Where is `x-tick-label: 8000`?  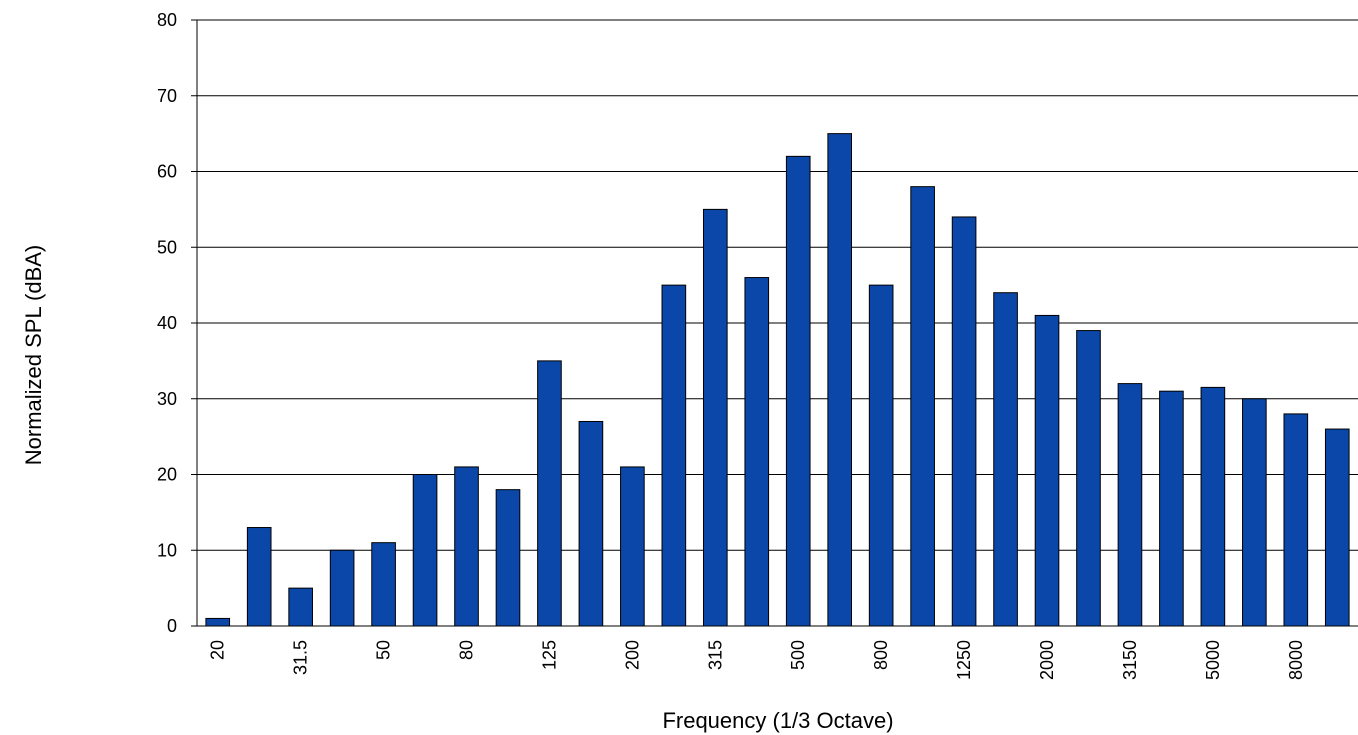
x-tick-label: 8000 is located at coordinates (1296, 660).